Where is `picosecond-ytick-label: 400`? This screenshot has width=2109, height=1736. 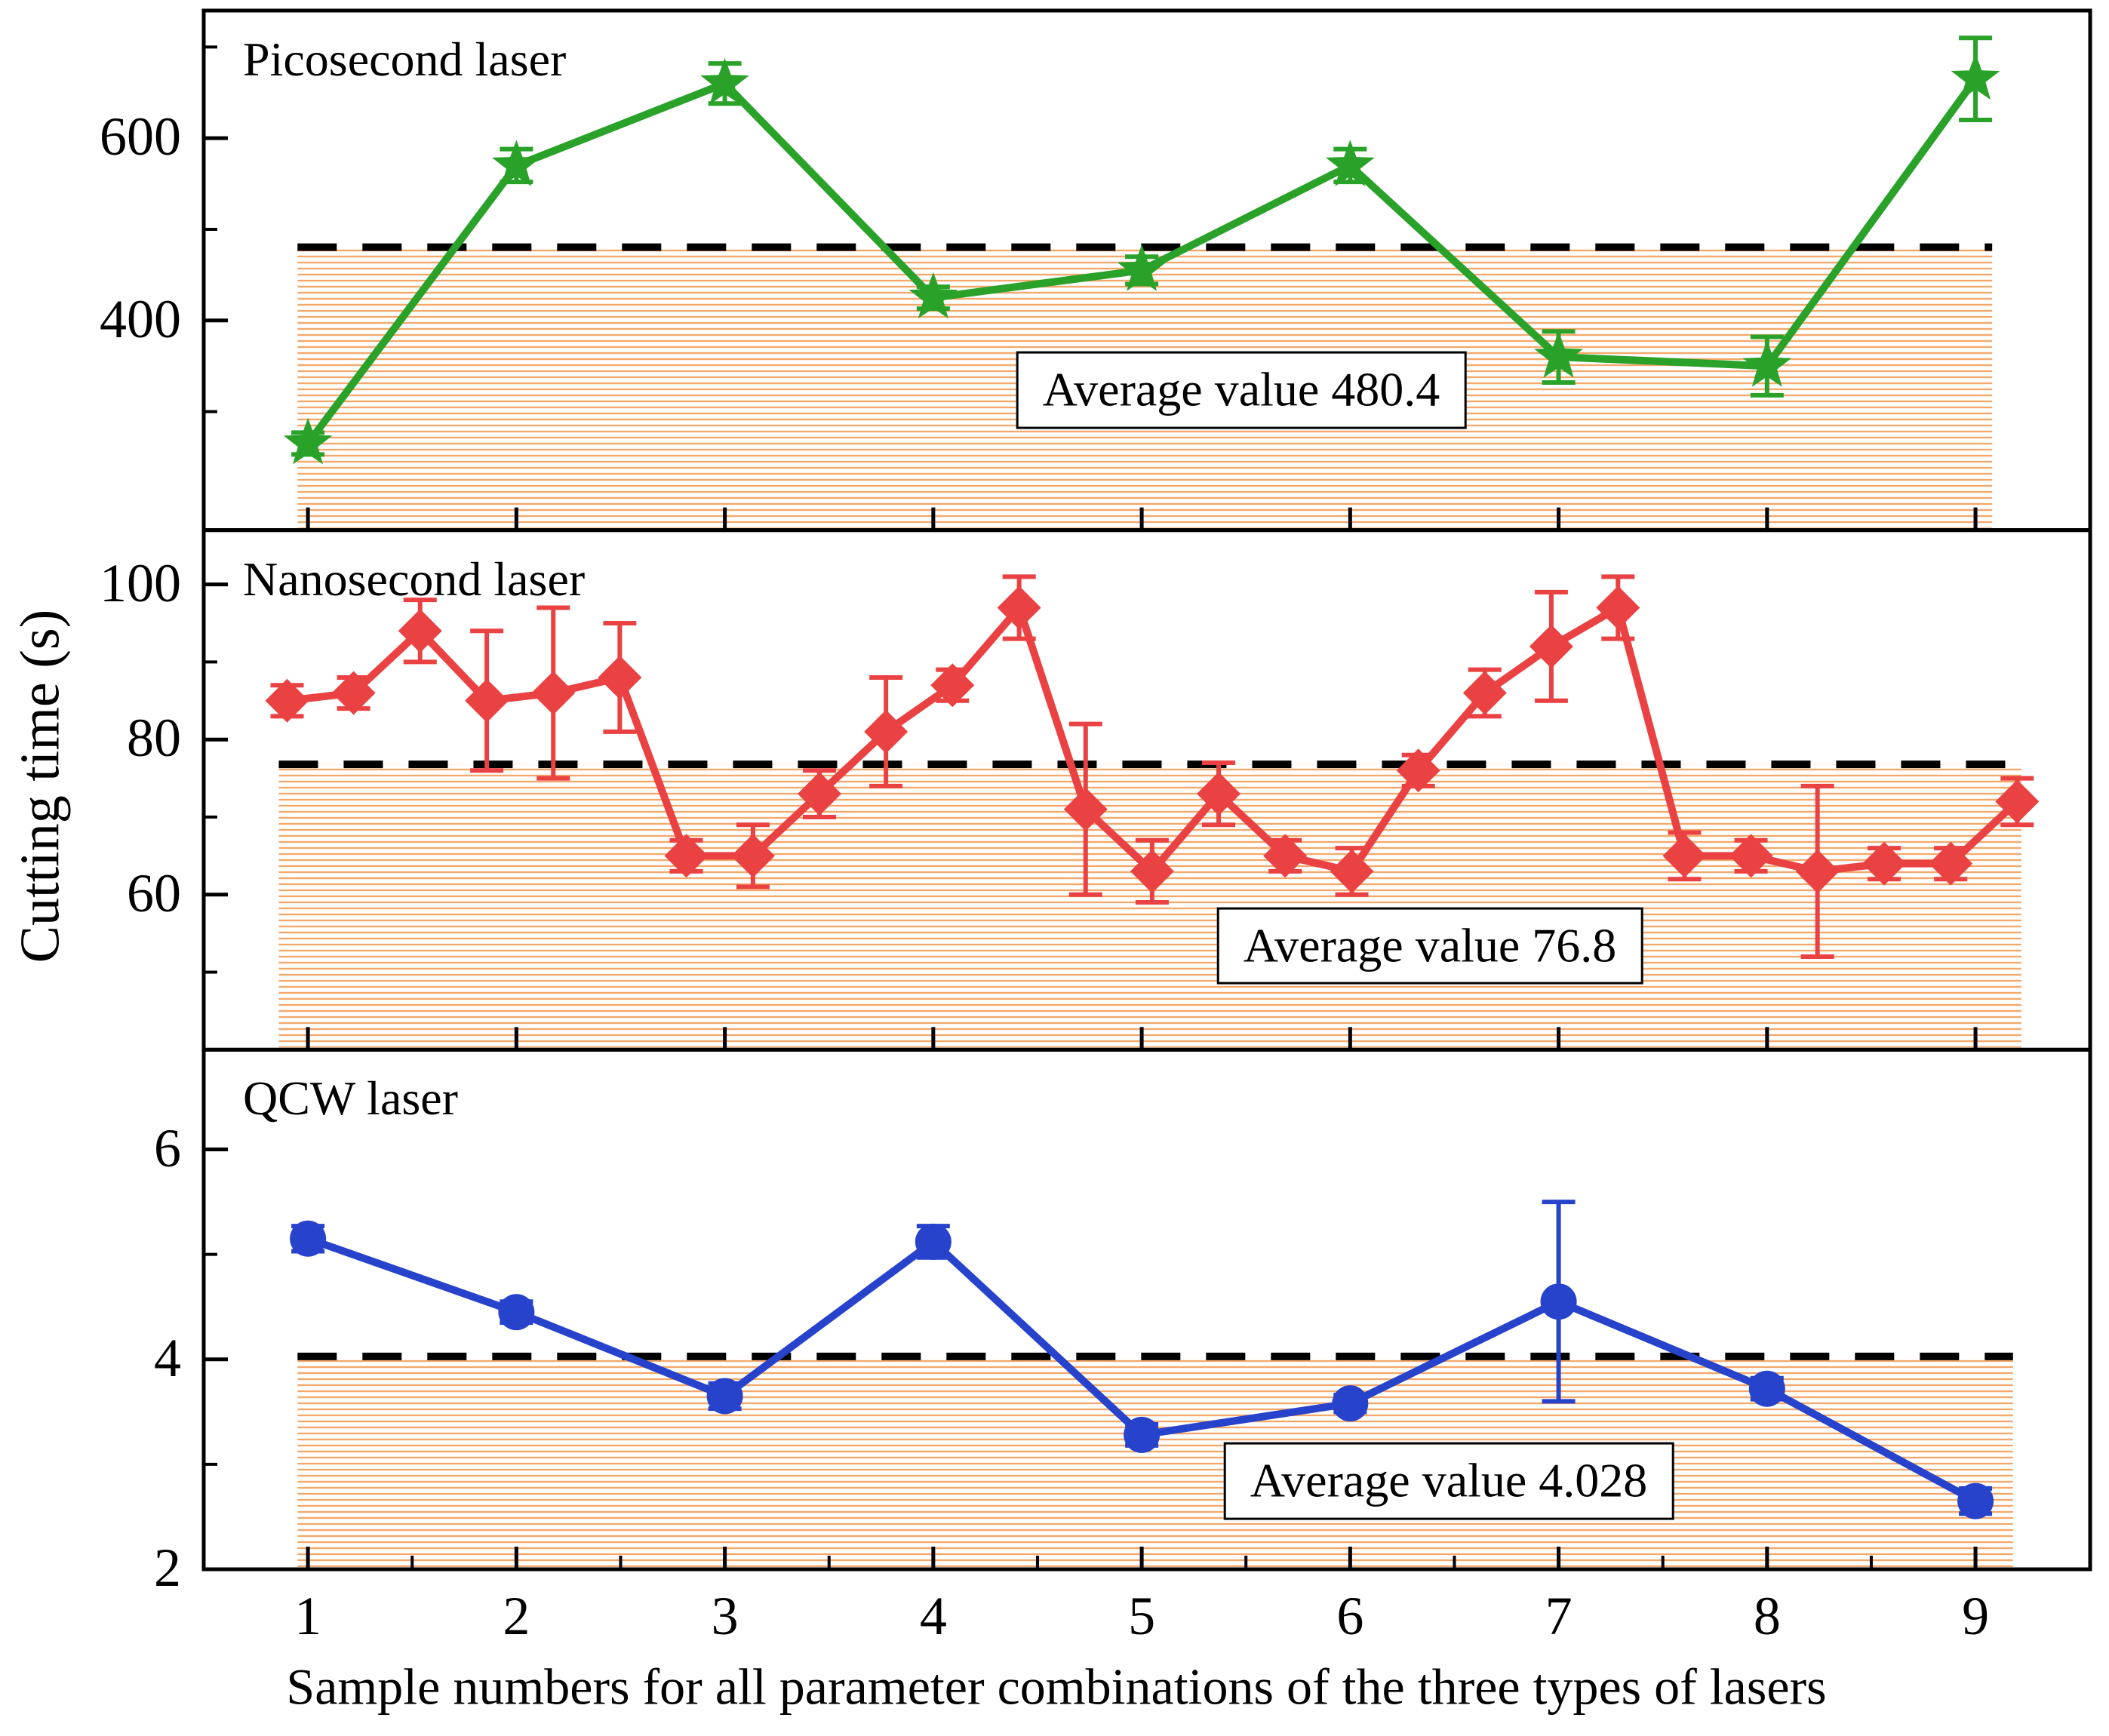
picosecond-ytick-label: 400 is located at coordinates (140, 318).